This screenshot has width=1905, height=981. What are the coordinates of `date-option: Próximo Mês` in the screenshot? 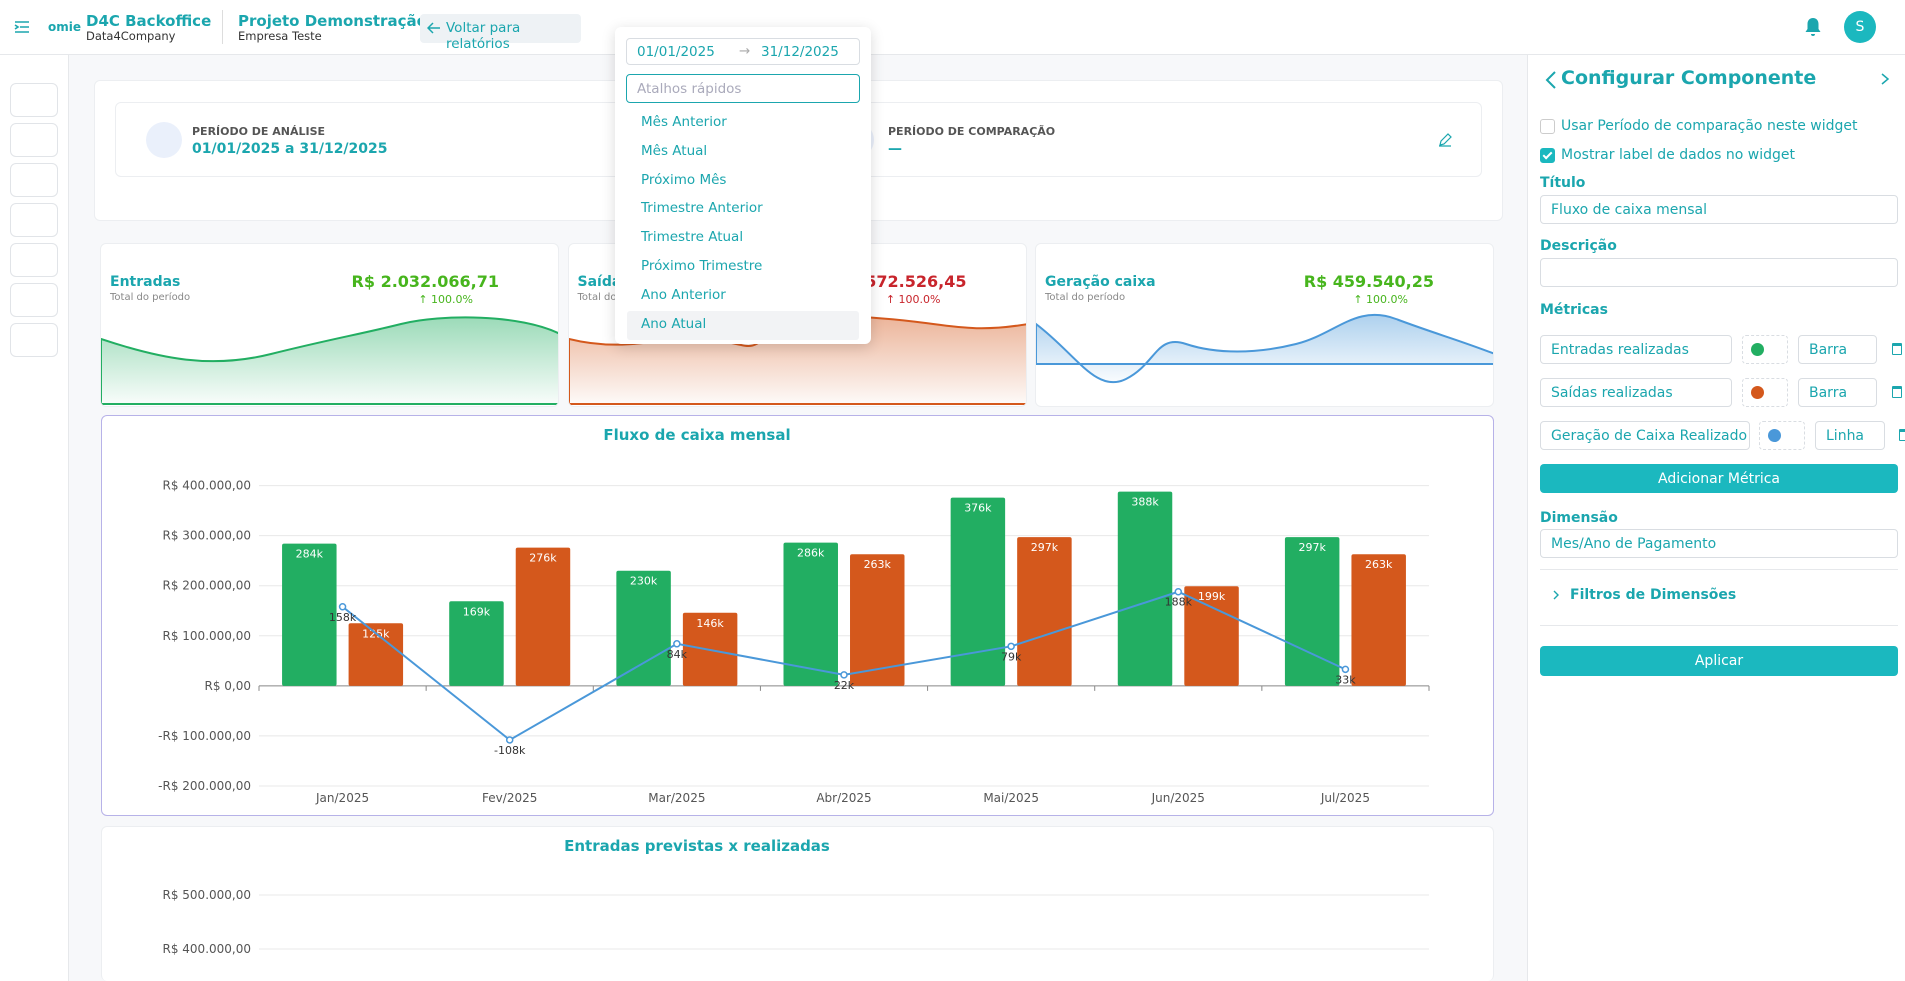 It's located at (684, 179).